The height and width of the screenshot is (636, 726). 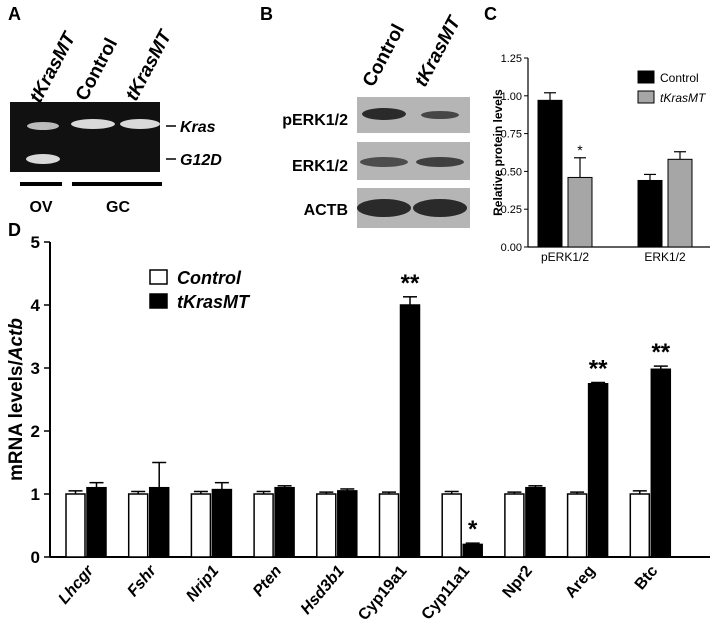 What do you see at coordinates (35, 368) in the screenshot?
I see `chart-d-y-tick-label: 3` at bounding box center [35, 368].